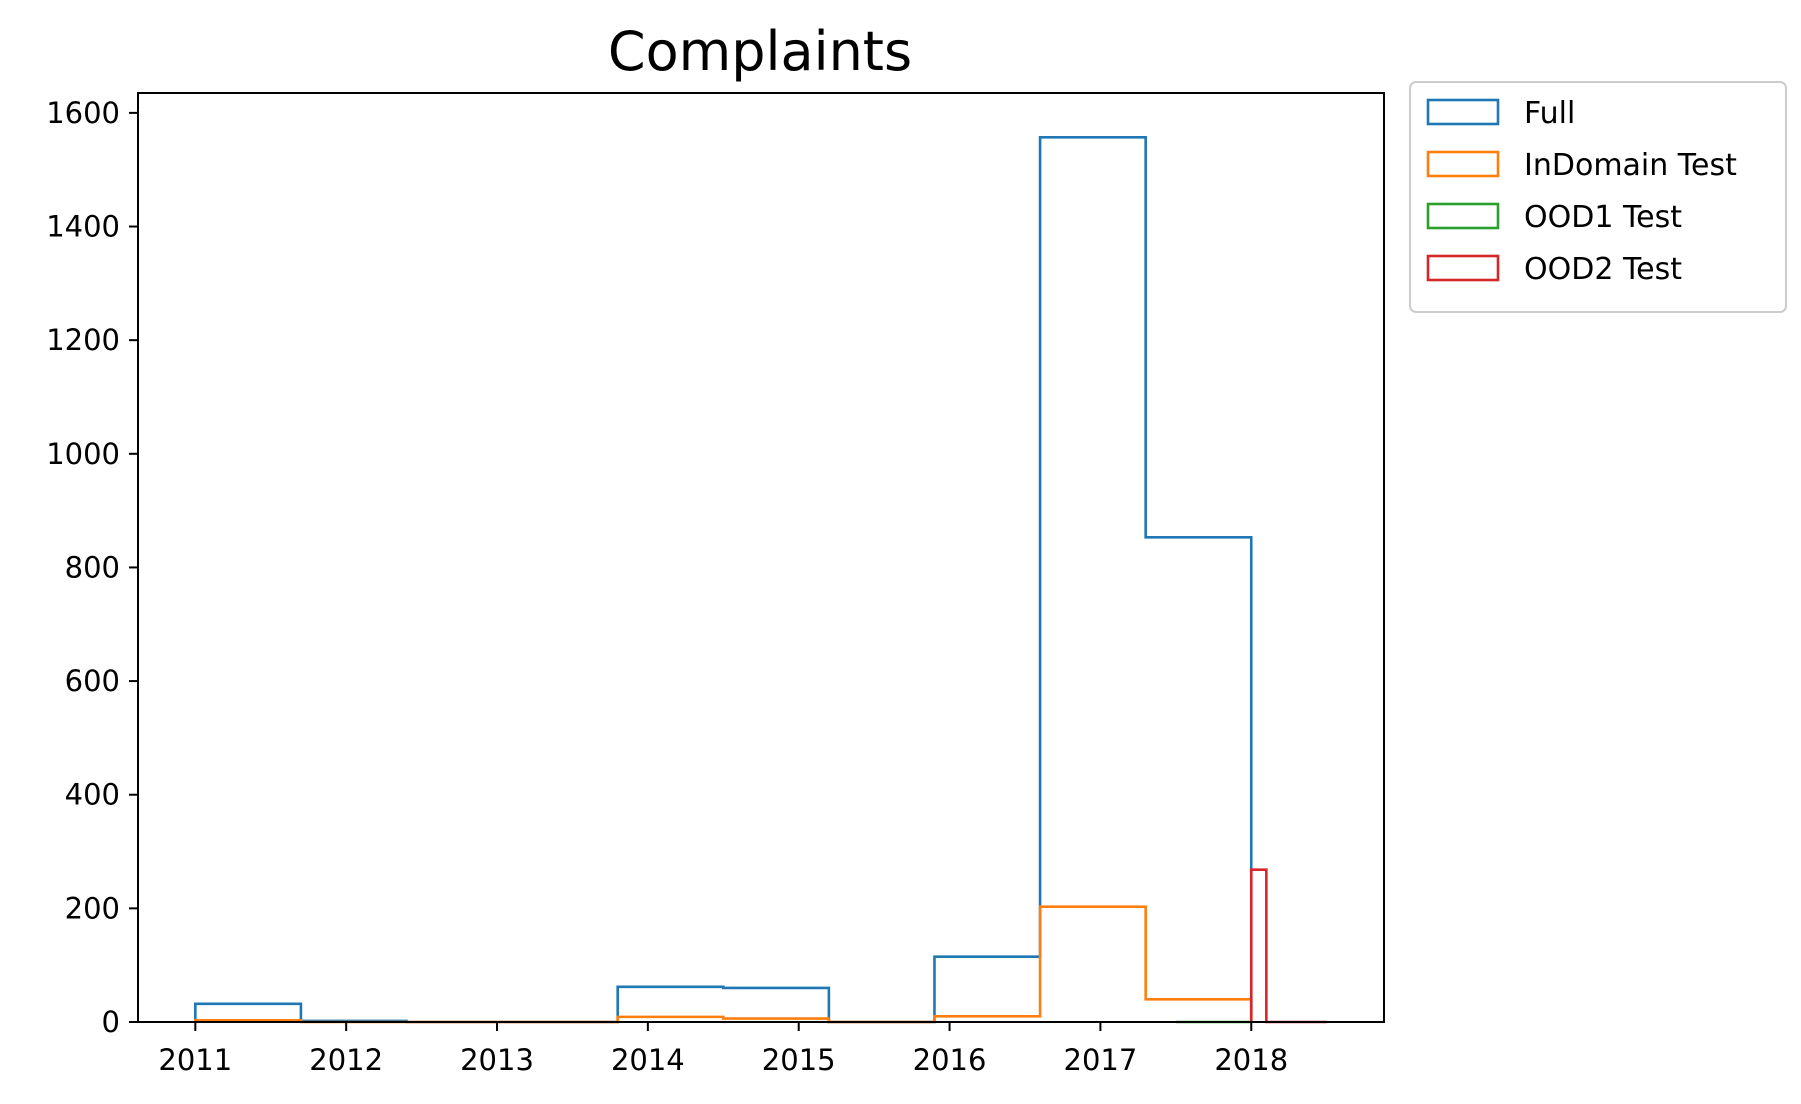  What do you see at coordinates (760, 51) in the screenshot?
I see `chart-title: Complaints` at bounding box center [760, 51].